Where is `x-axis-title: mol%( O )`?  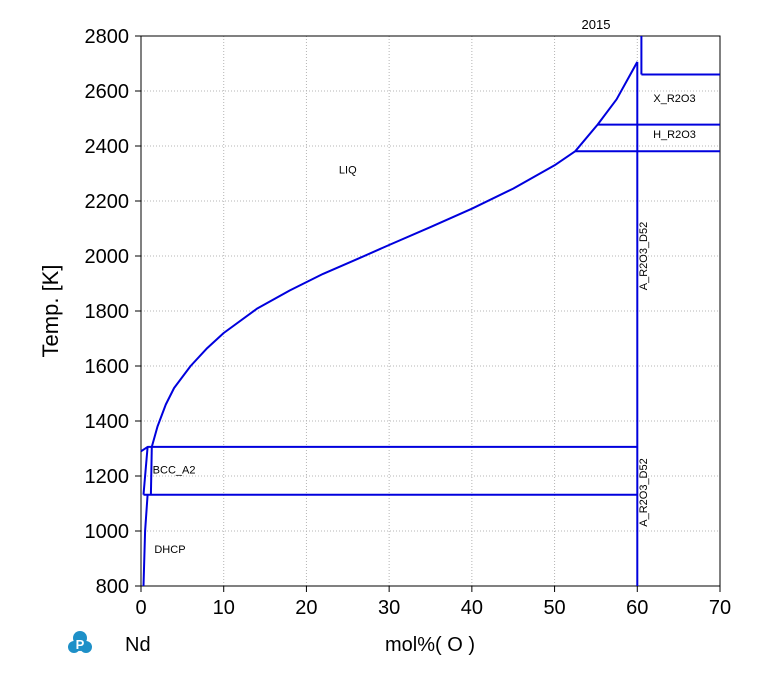
x-axis-title: mol%( O ) is located at coordinates (430, 645).